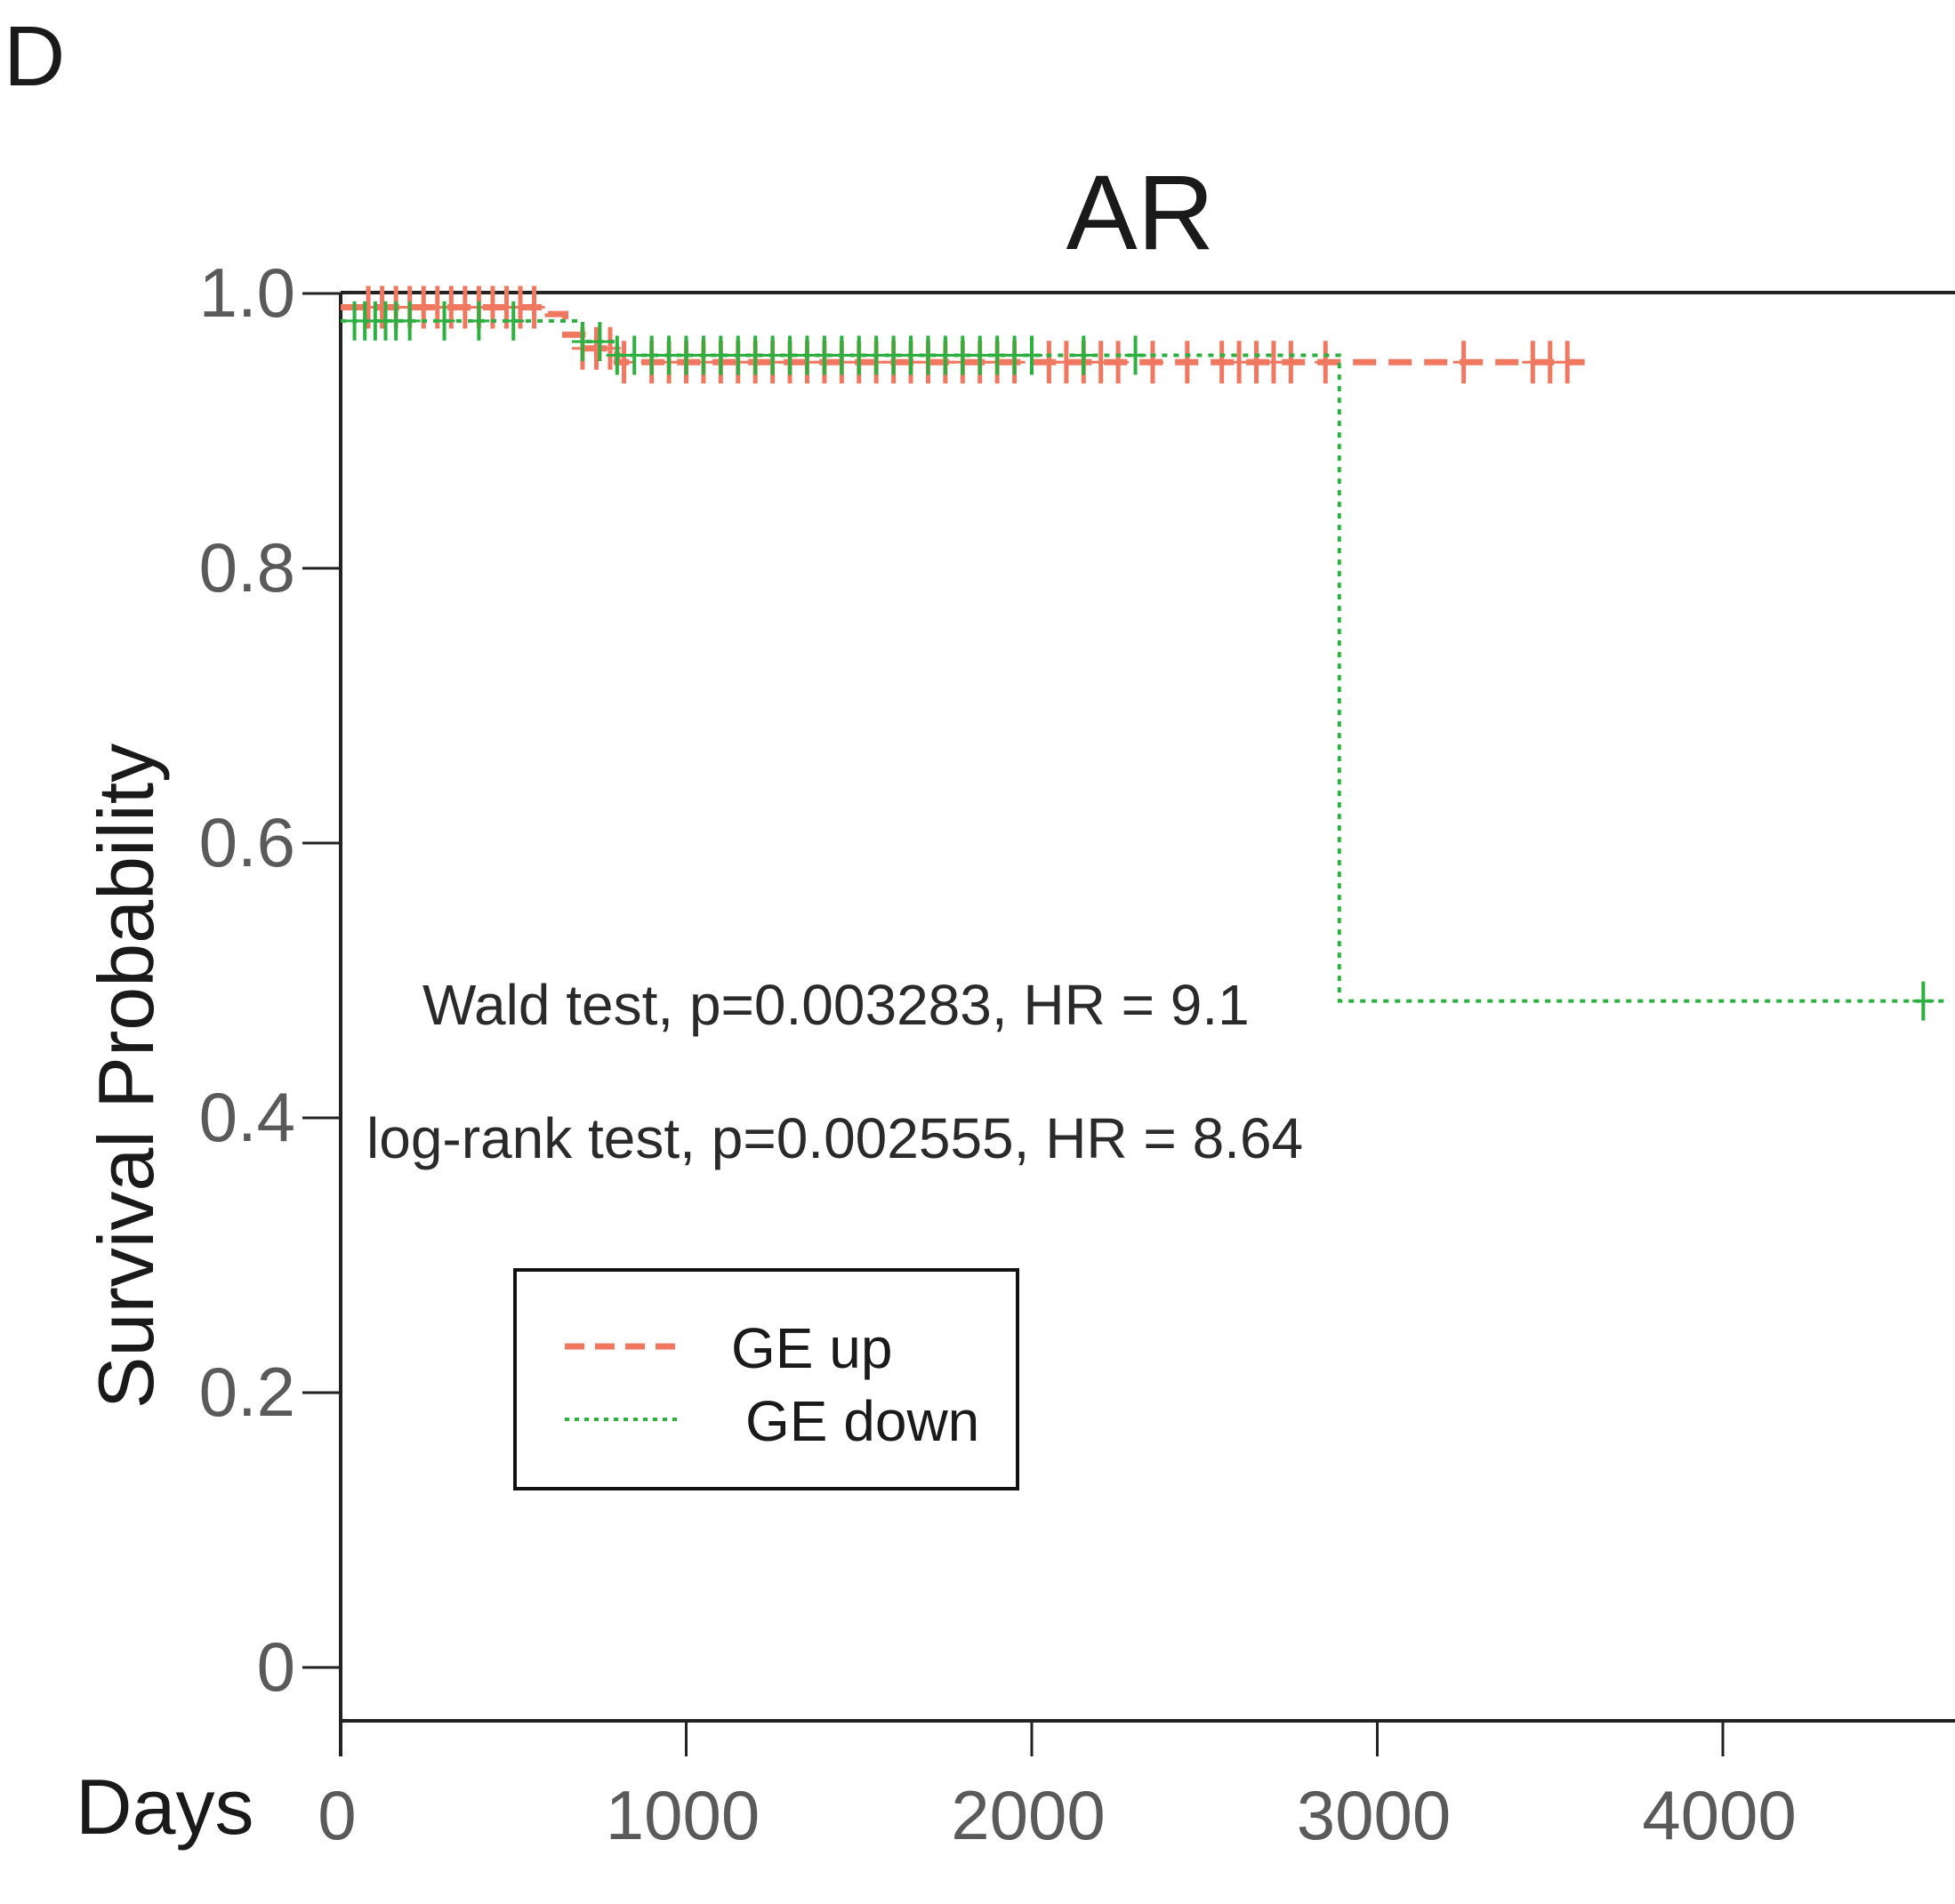 The image size is (1955, 1904). Describe the element at coordinates (247, 567) in the screenshot. I see `y-tick-label: 0.8` at that location.